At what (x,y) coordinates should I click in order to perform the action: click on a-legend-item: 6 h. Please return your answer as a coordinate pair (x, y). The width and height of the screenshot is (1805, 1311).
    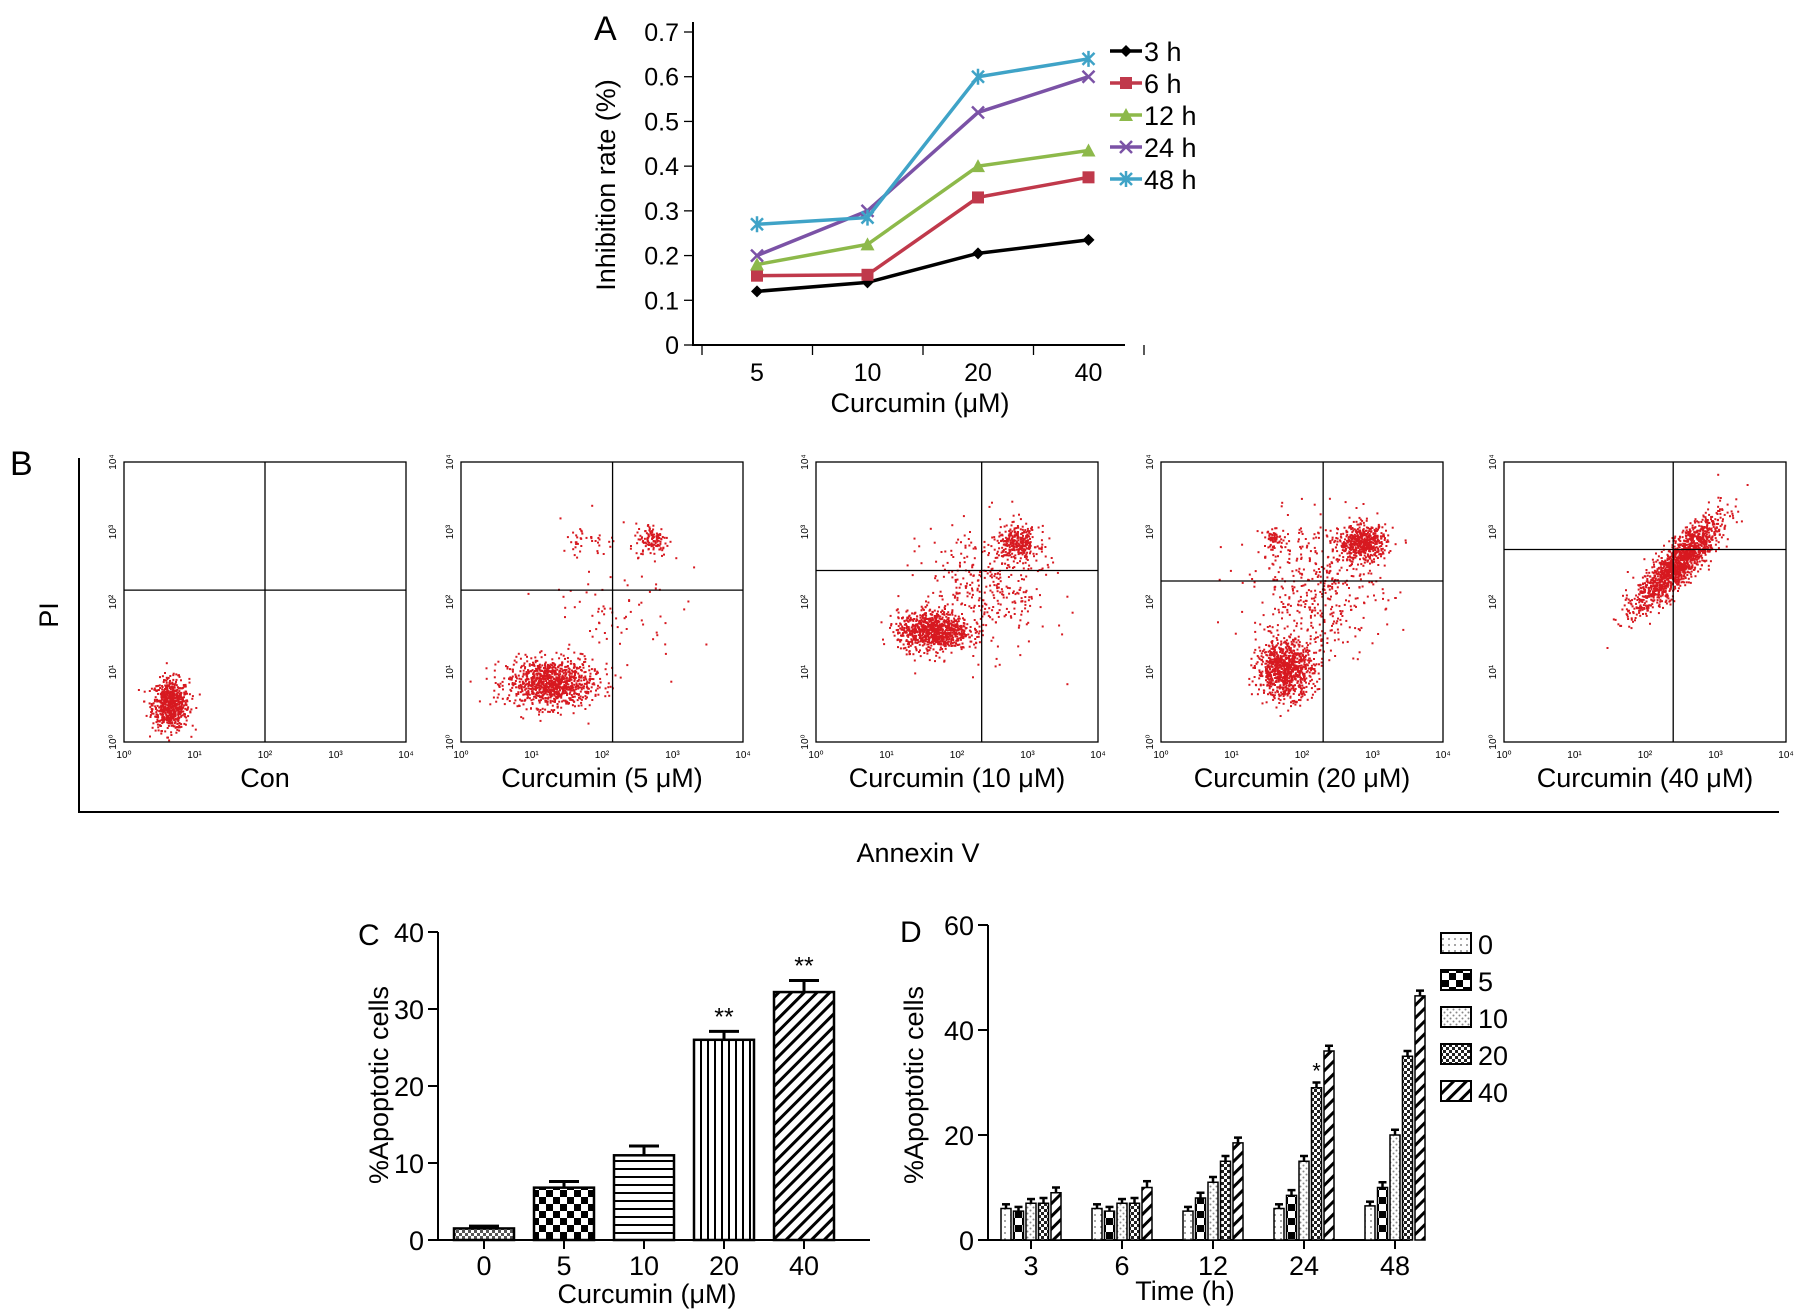
    Looking at the image, I should click on (1146, 84).